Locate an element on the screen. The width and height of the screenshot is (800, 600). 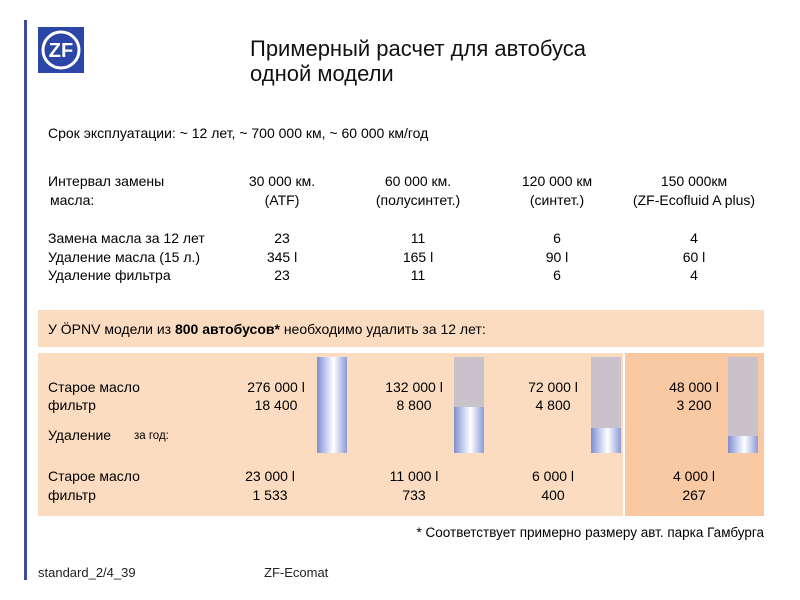
interval-col-4: 150 000км is located at coordinates (694, 181).